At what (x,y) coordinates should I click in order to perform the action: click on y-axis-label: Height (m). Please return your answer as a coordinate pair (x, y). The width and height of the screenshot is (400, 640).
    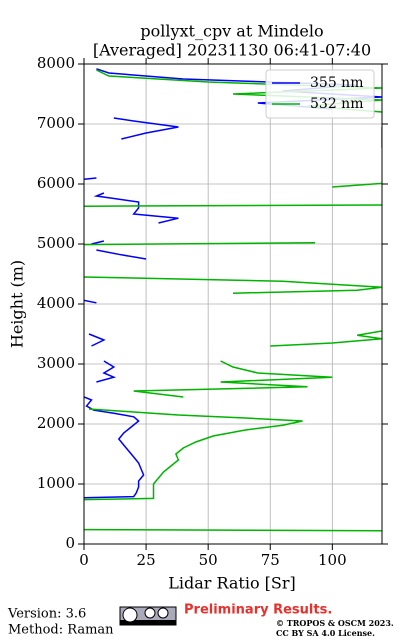
    Looking at the image, I should click on (17, 304).